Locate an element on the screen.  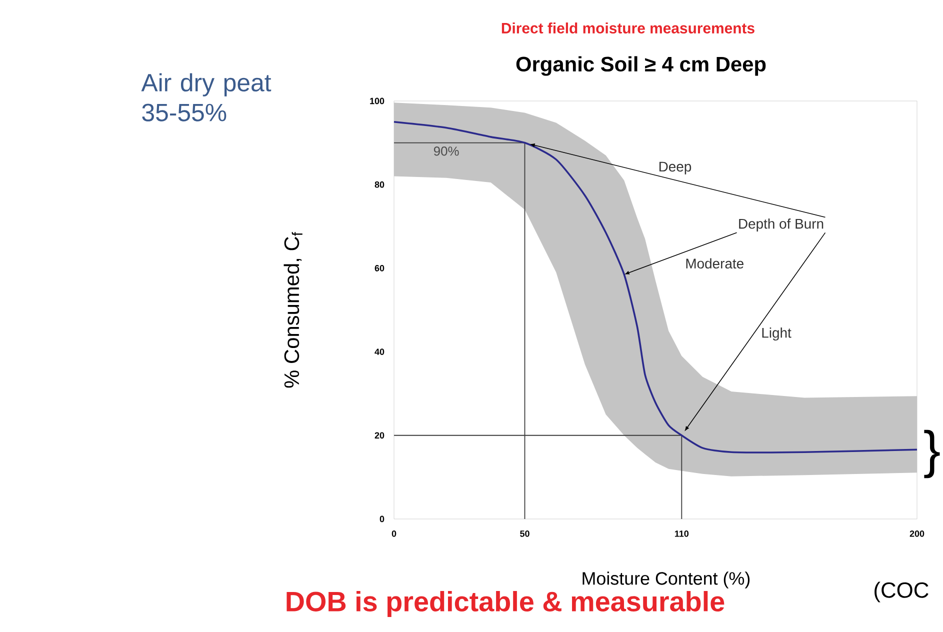
x-tick-label: 0 is located at coordinates (394, 533).